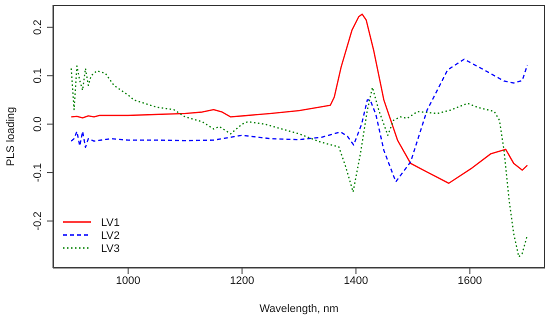  I want to click on y-tick-label: -0.2, so click(38, 221).